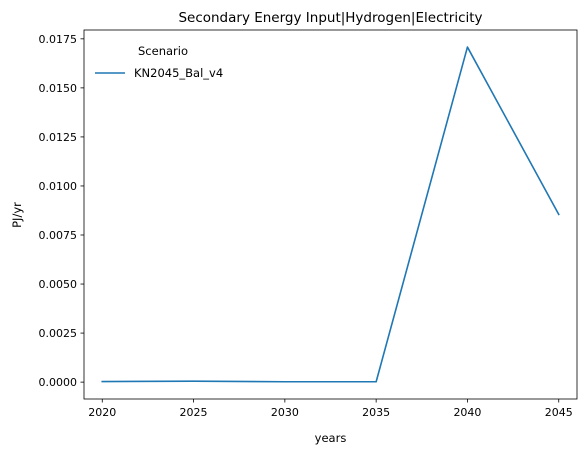  What do you see at coordinates (58, 284) in the screenshot?
I see `y-tick-label: 0.0050` at bounding box center [58, 284].